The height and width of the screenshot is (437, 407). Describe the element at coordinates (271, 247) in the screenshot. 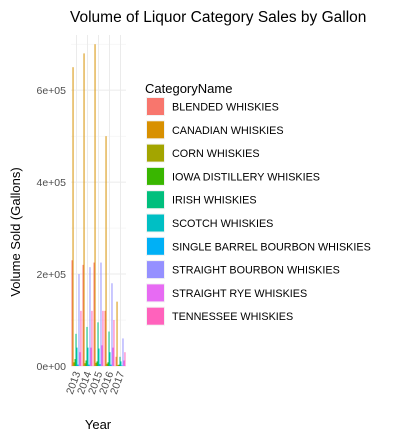

I see `legend-label: SINGLE BARREL BOURBON WHISKIES` at that location.